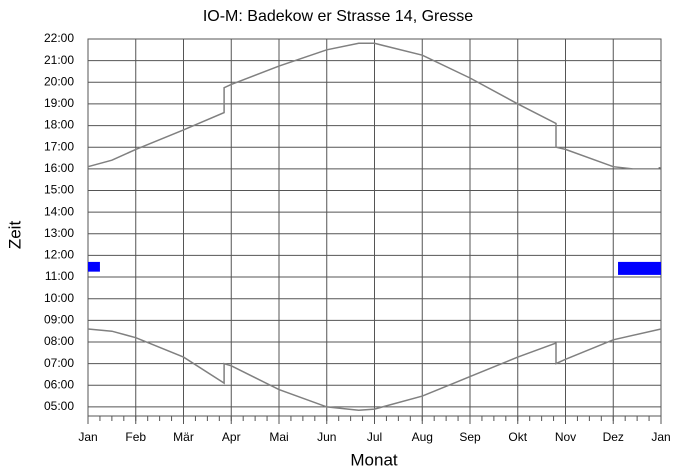 This screenshot has width=676, height=473. I want to click on y-tick-label: 19:00, so click(59, 103).